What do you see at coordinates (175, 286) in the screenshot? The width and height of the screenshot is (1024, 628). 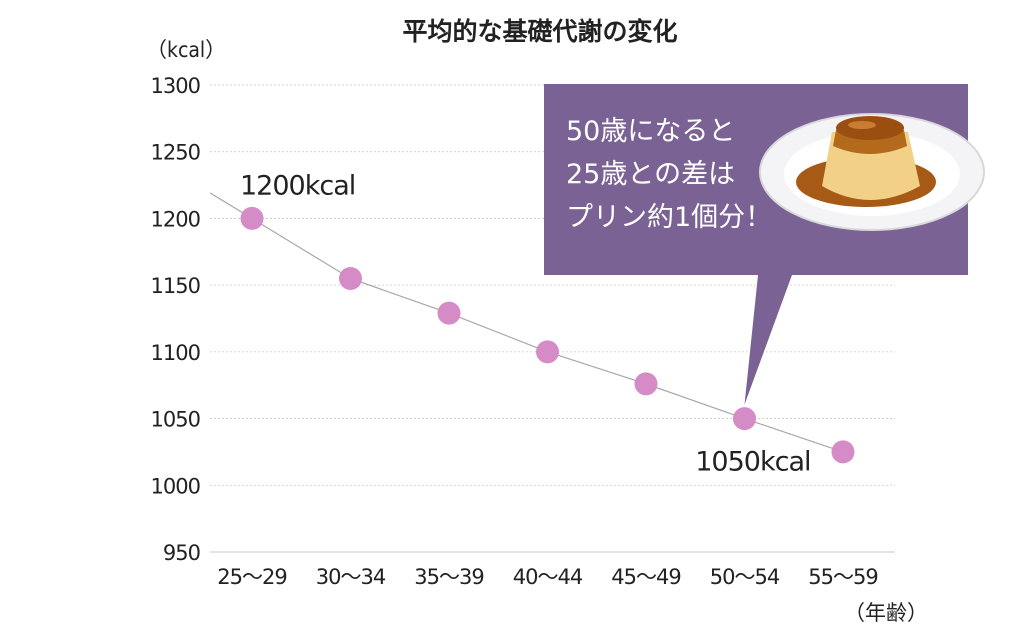 I see `y-tick-label: 1150` at bounding box center [175, 286].